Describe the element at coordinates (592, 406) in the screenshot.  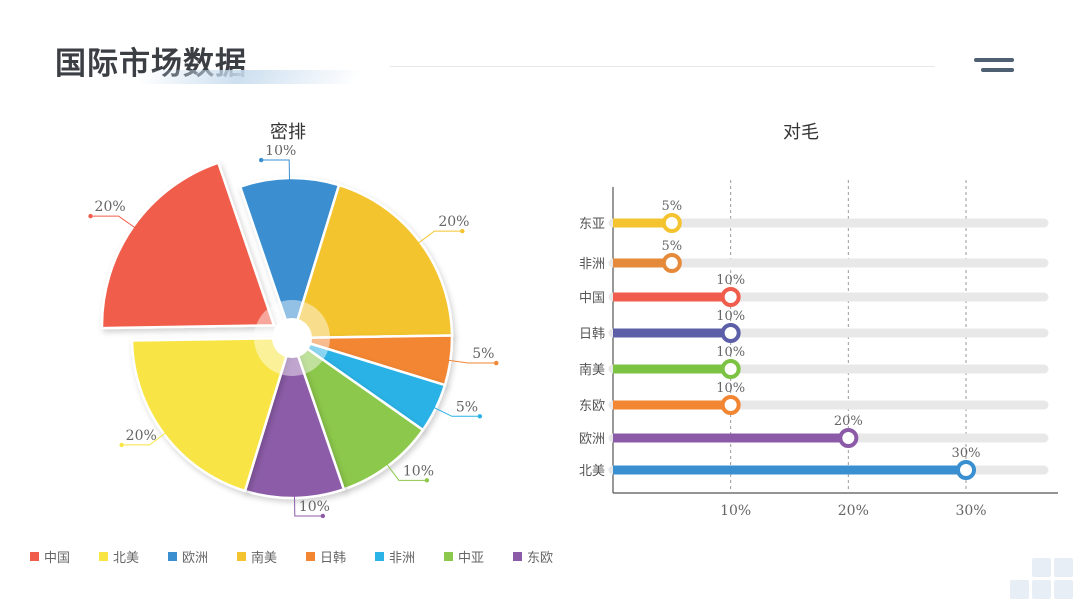
I see `y-category-label: 东欧` at that location.